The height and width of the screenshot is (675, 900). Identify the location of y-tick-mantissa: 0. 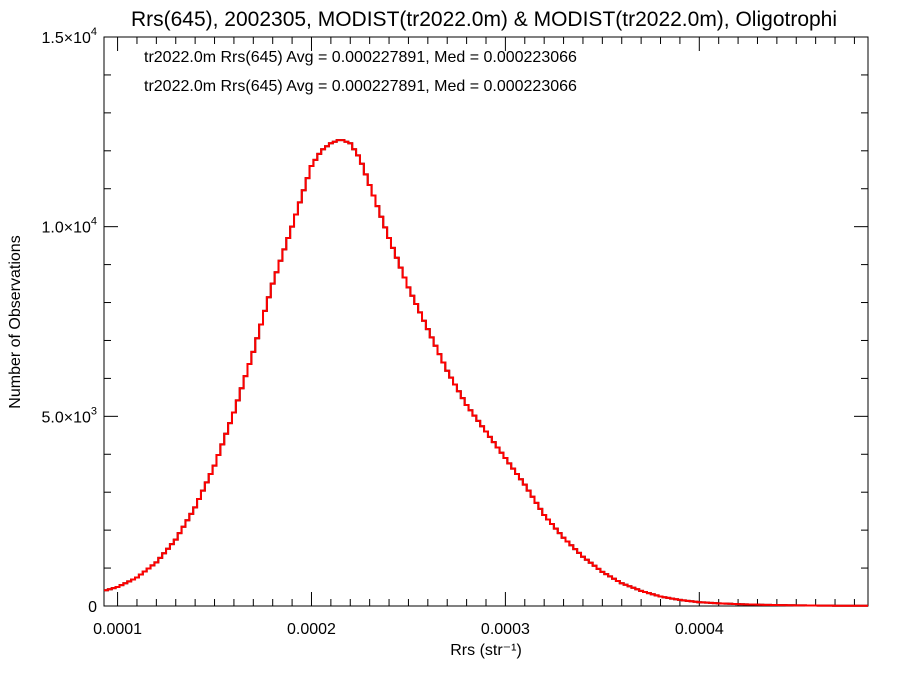
(92, 607).